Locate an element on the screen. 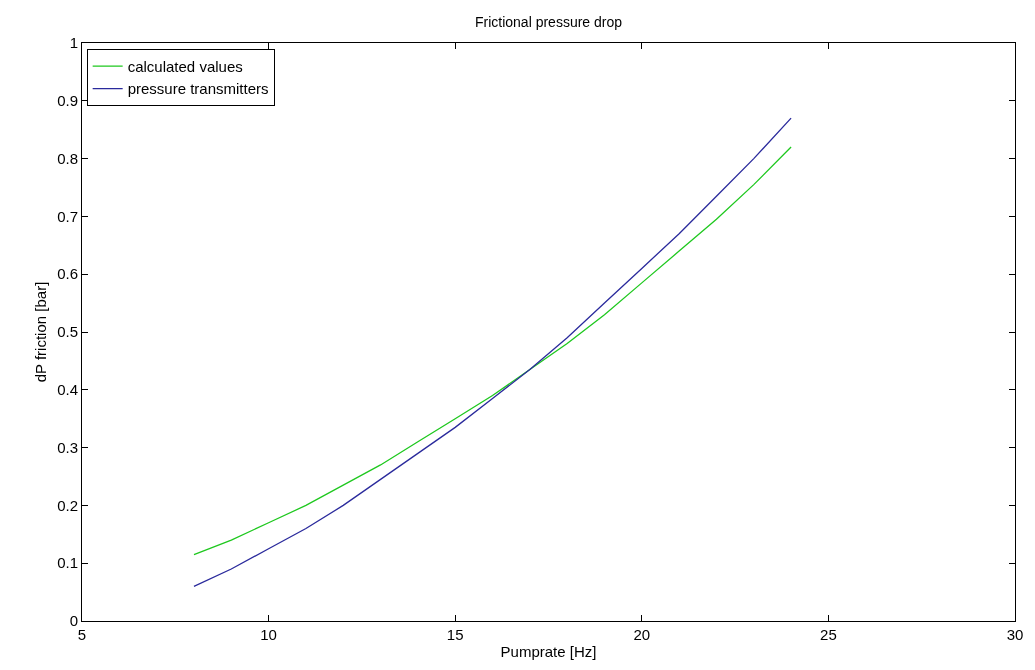 This screenshot has height=670, width=1035. y-tick-label: 0.5 is located at coordinates (67, 332).